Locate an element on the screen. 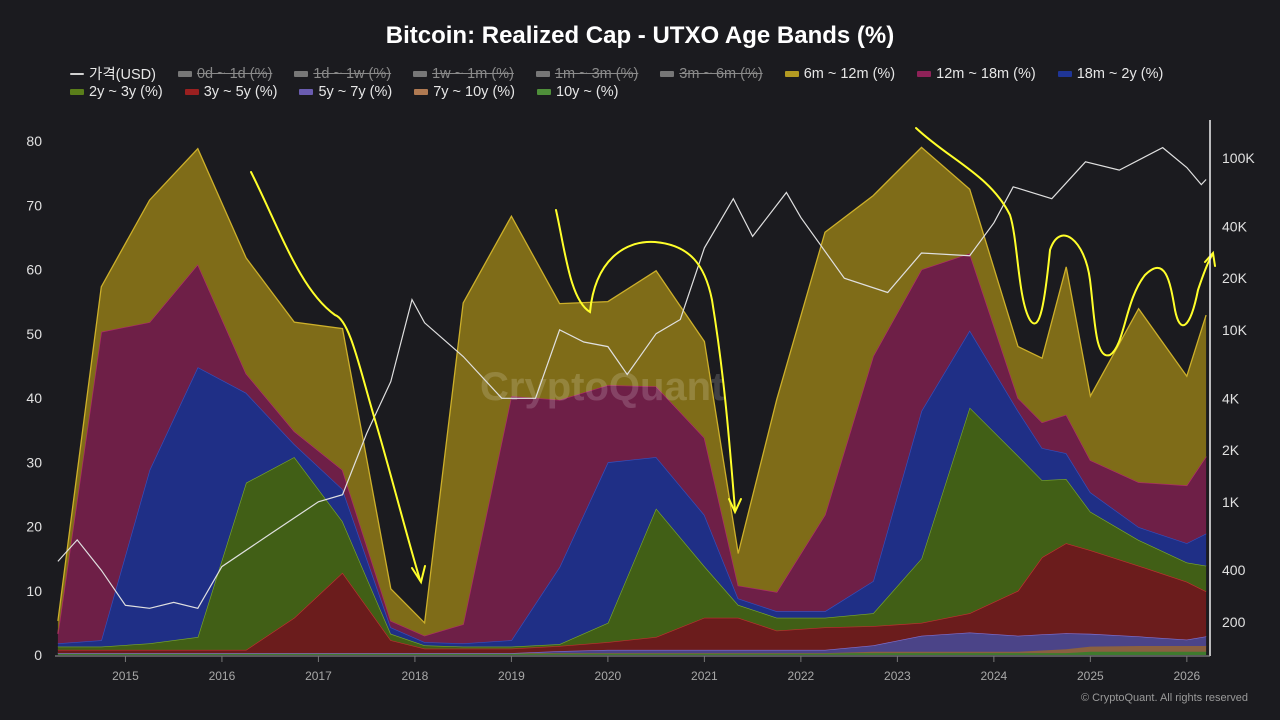 This screenshot has height=720, width=1280. left-axis: 0 10 20 30 40 50 60 70 80 is located at coordinates (34, 398).